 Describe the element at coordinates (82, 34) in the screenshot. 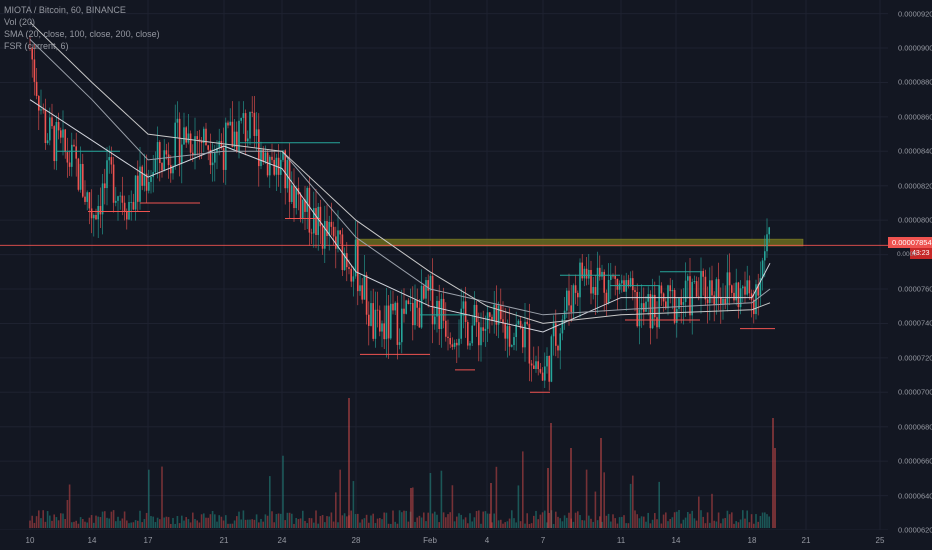

I see `sma-indicator-label: SMA (20, close, 100, close, 200, close)` at that location.